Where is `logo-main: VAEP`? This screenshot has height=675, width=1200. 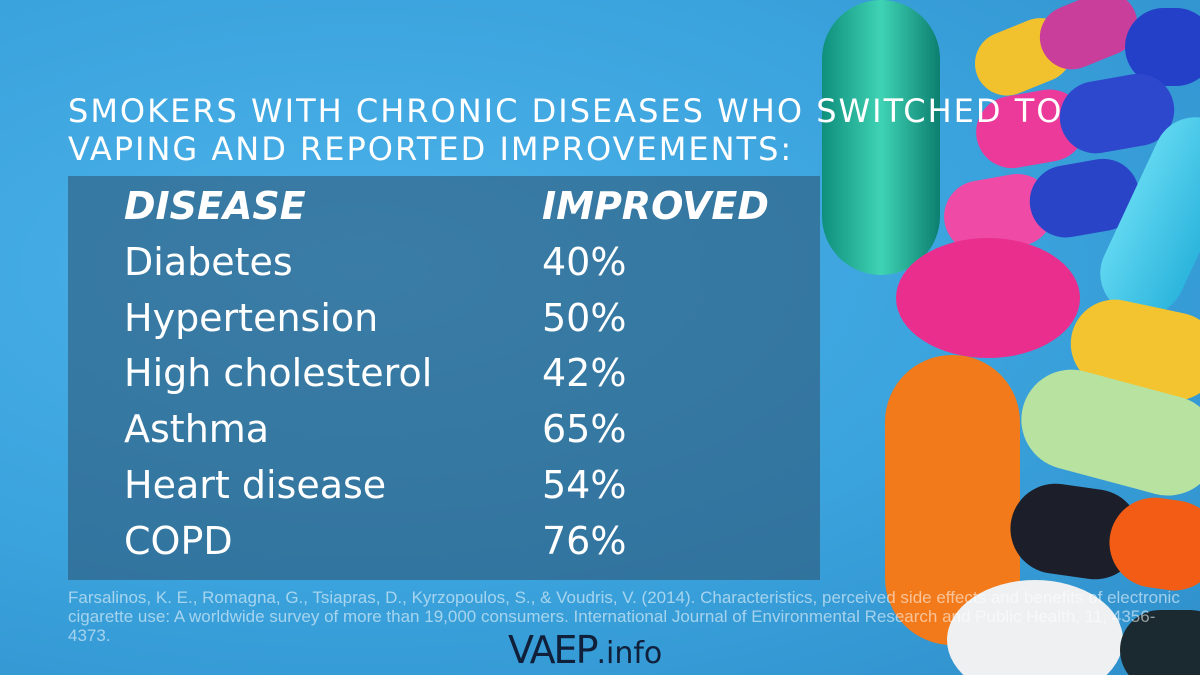
logo-main: VAEP is located at coordinates (553, 650).